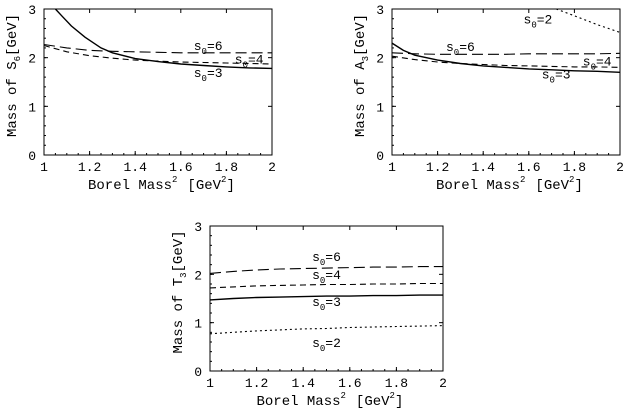  I want to click on y-axis-label: Mass of A3[GeV], so click(362, 75).